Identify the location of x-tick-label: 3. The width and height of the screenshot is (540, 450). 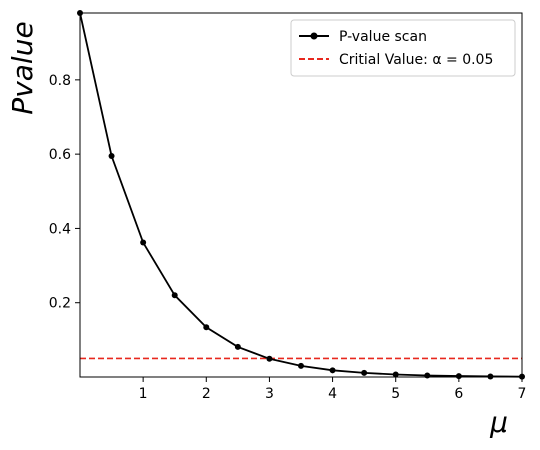
(269, 394).